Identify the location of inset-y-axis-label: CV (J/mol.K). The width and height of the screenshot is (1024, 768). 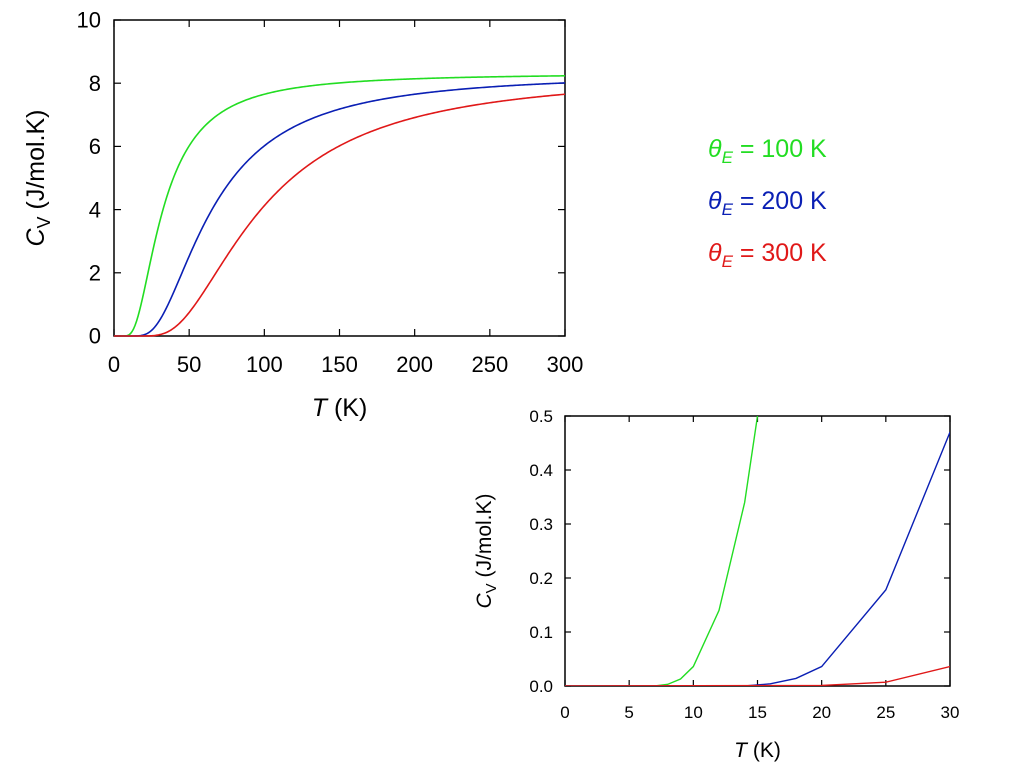
(486, 550).